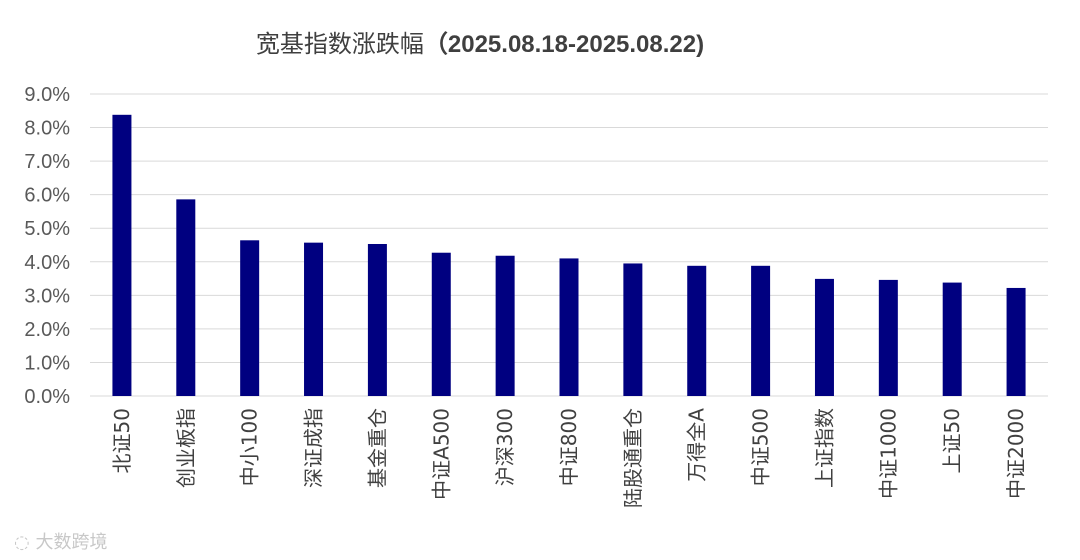  What do you see at coordinates (47, 330) in the screenshot?
I see `y-tick-label: 2.0%` at bounding box center [47, 330].